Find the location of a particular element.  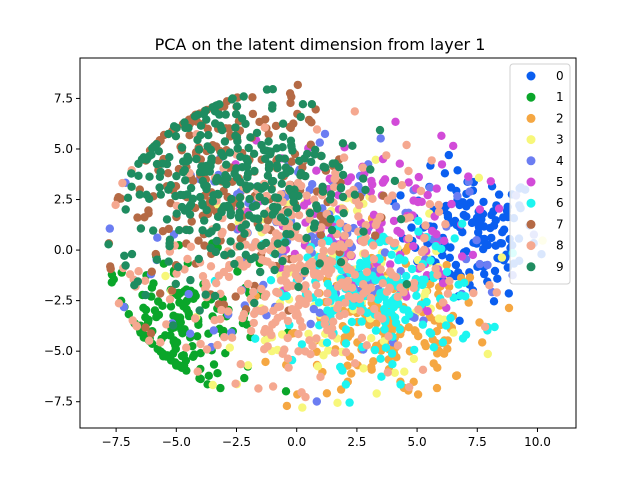

y-tick-label: 5.0 is located at coordinates (63, 149).